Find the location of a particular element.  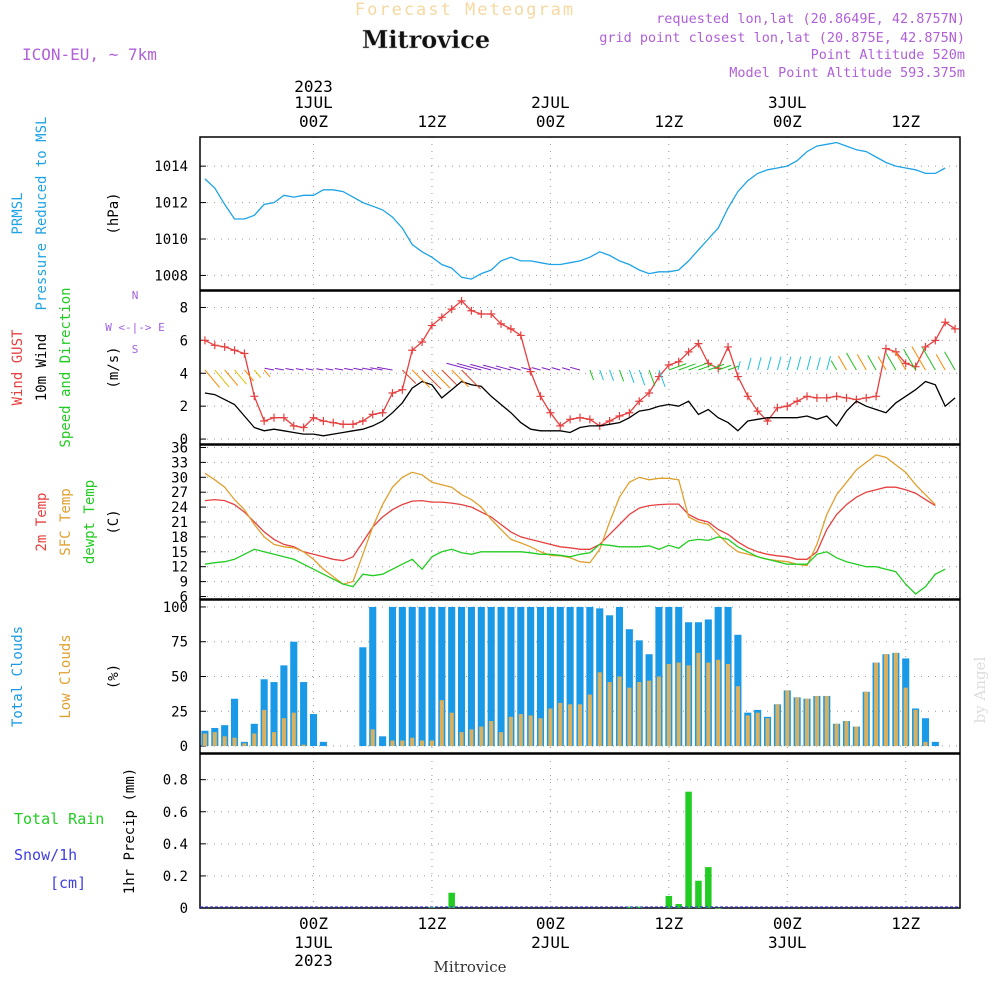

top-axis-year: 2023 is located at coordinates (313, 86).